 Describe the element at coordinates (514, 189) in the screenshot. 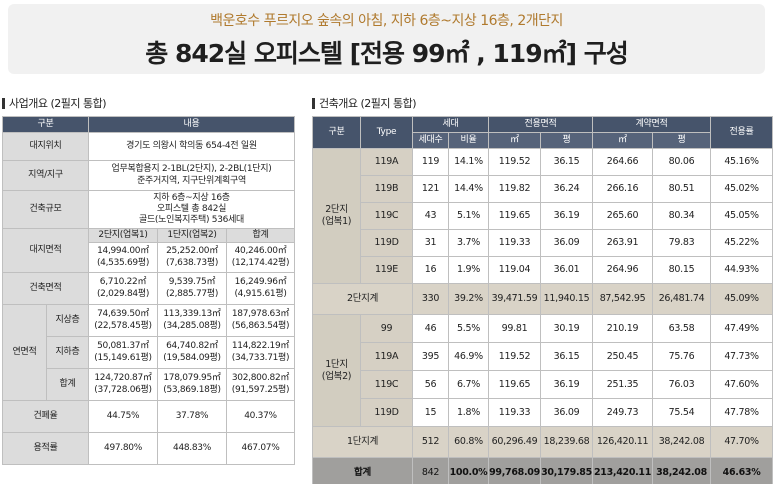

I see `table-cell: 119.82` at that location.